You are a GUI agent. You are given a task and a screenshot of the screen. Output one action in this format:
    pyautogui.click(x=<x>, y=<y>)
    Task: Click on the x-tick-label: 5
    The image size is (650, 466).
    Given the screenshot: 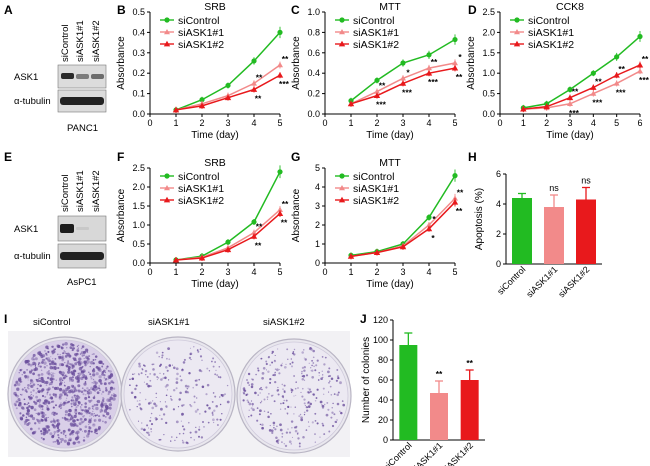 What is the action you would take?
    pyautogui.click(x=454, y=272)
    